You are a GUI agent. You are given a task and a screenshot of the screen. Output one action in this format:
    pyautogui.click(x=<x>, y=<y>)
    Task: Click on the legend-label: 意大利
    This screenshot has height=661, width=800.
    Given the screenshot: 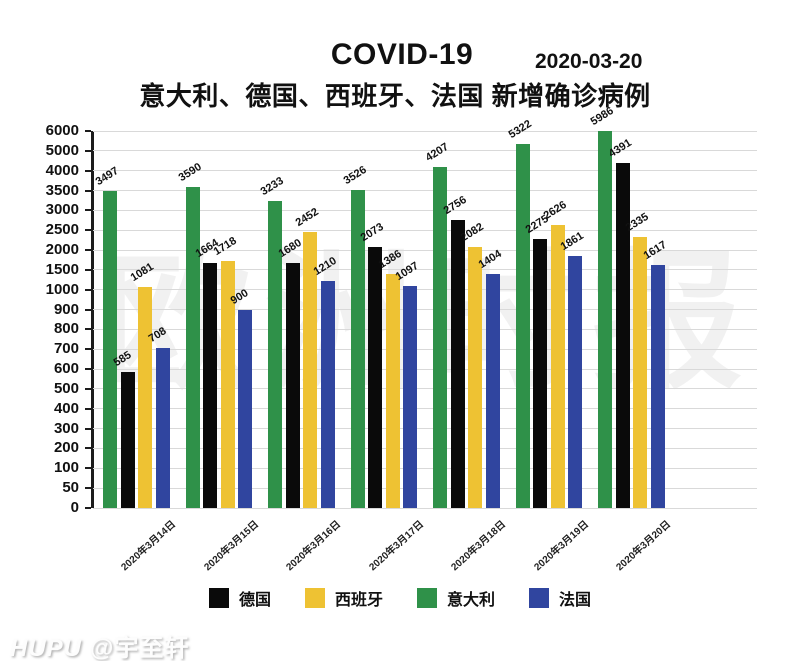 What is the action you would take?
    pyautogui.click(x=471, y=600)
    